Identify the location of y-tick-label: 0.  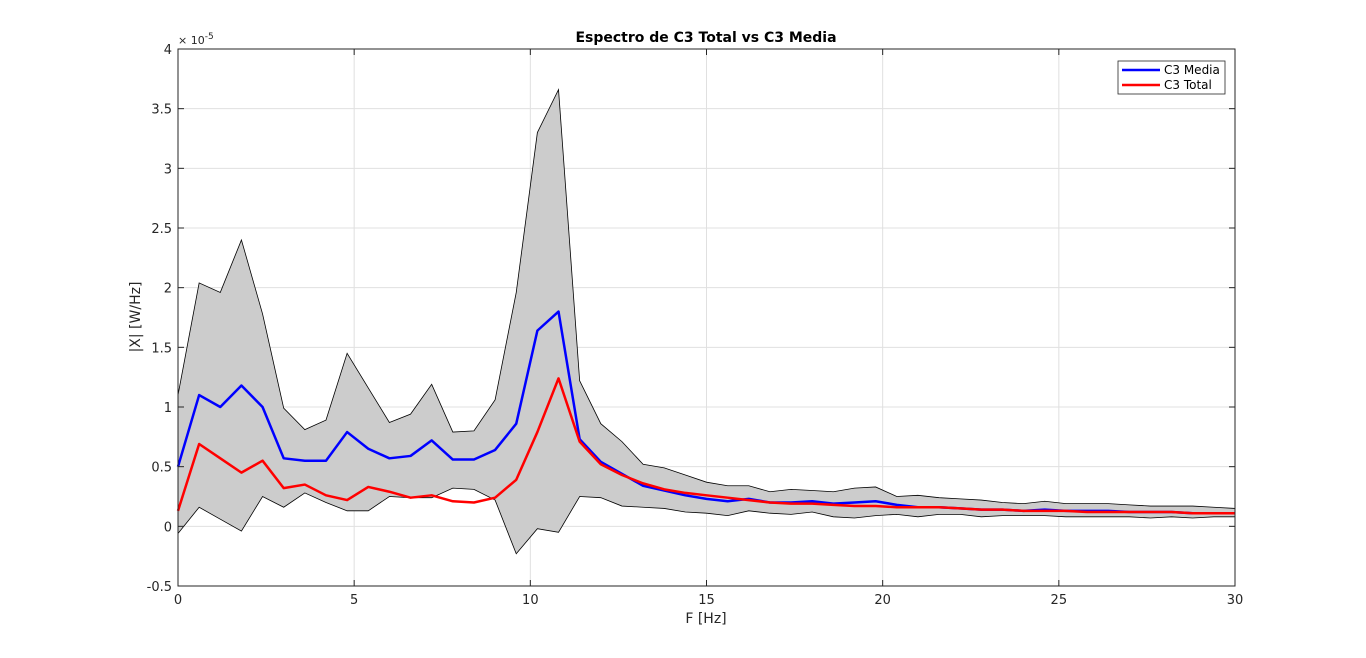
(168, 527).